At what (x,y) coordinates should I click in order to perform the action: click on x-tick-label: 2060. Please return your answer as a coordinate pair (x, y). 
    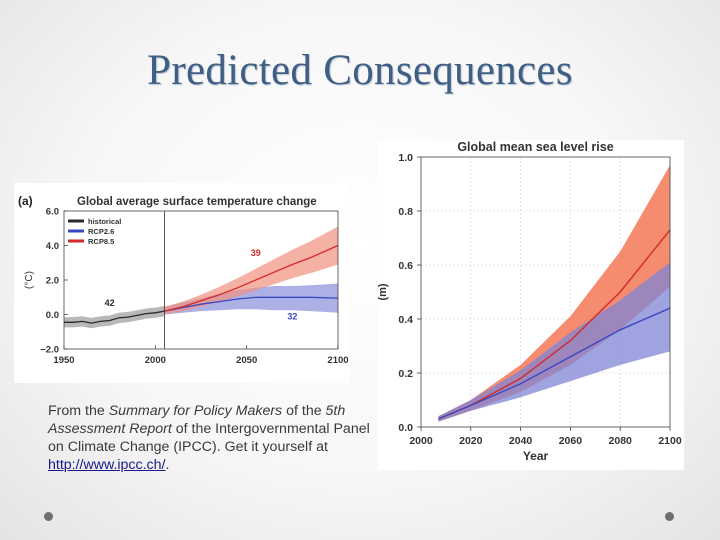
    Looking at the image, I should click on (571, 441).